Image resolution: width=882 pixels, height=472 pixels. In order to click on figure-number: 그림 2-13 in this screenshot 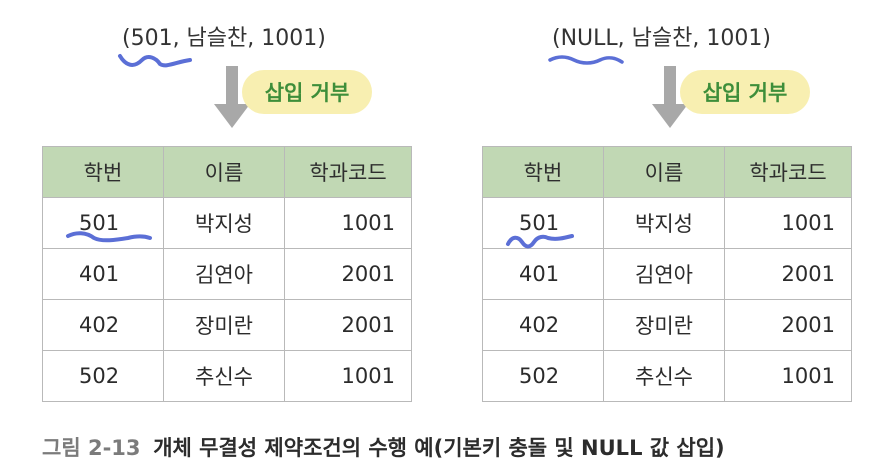, I will do `click(91, 448)`.